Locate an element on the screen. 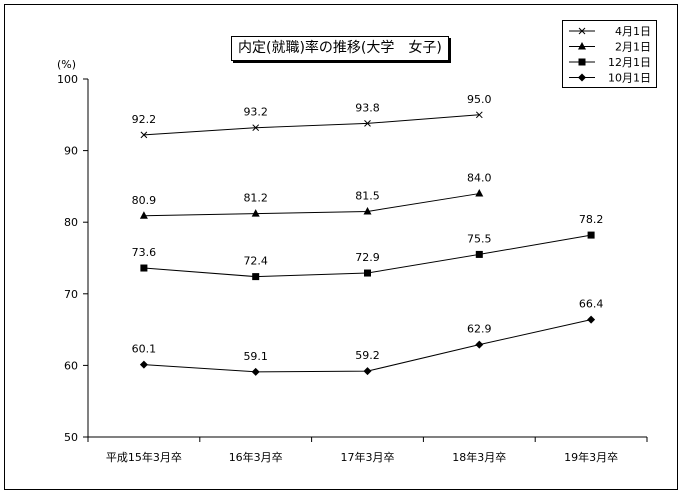  x-tick-label: 16年3月卒 is located at coordinates (256, 457).